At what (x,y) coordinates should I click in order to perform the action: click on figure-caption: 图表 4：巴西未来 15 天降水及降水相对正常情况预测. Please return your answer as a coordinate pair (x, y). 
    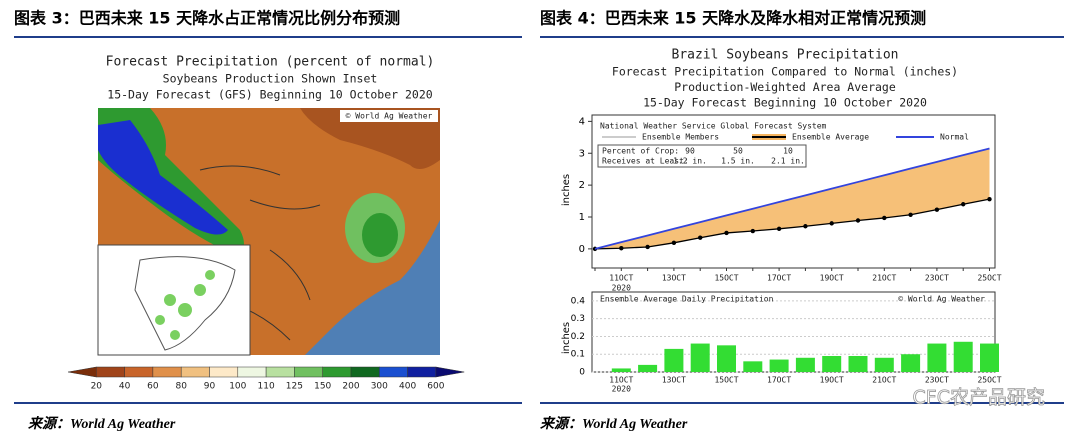
    Looking at the image, I should click on (733, 18).